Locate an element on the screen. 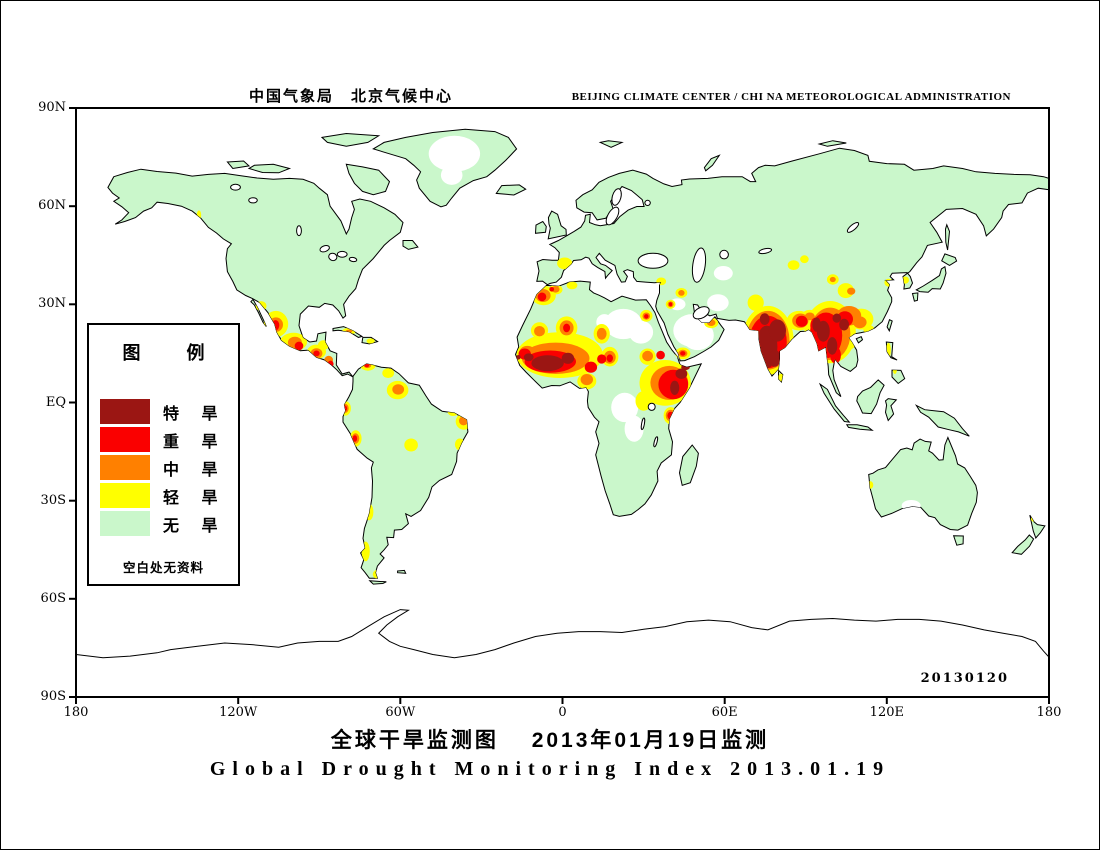 The image size is (1100, 850). land-newfoundland is located at coordinates (410, 245).